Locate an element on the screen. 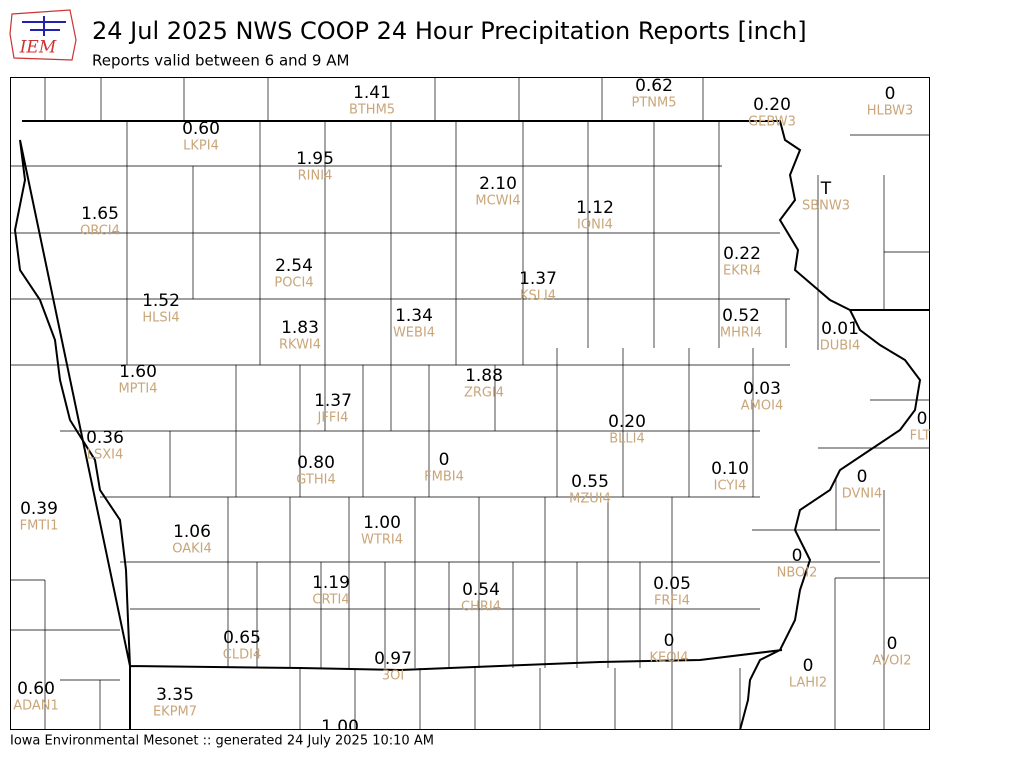 The height and width of the screenshot is (772, 1024). station-id: EKPM7 is located at coordinates (175, 712).